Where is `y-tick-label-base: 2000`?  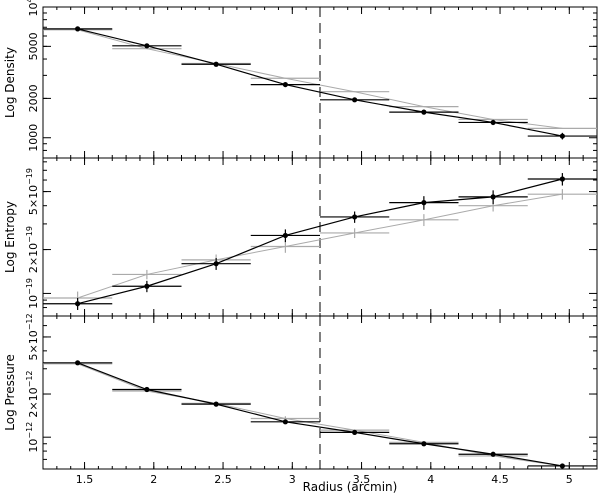
y-tick-label-base: 2000 is located at coordinates (33, 98).